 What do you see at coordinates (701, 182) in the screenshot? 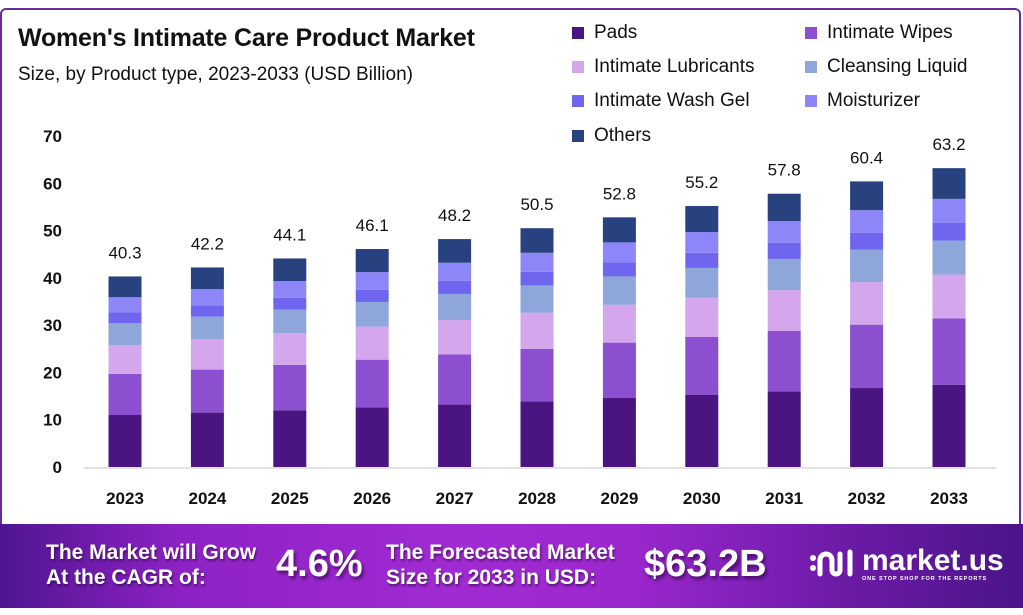
I see `bar-total-label: 55.2` at bounding box center [701, 182].